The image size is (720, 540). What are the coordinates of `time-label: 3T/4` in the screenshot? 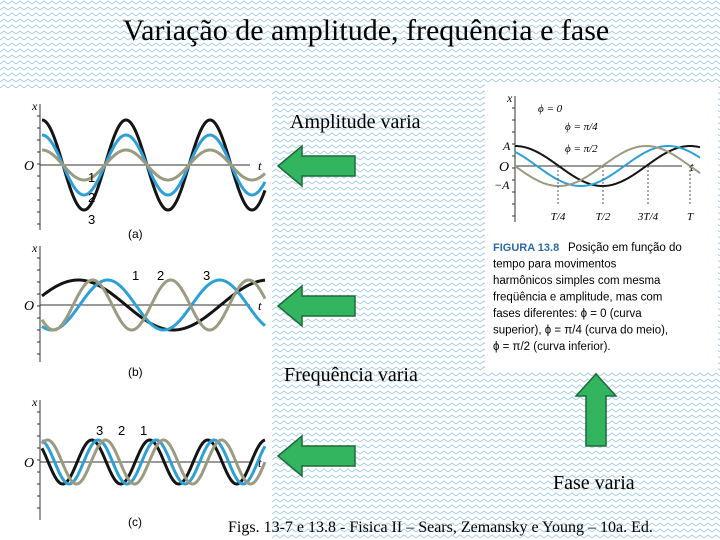 It's located at (648, 217).